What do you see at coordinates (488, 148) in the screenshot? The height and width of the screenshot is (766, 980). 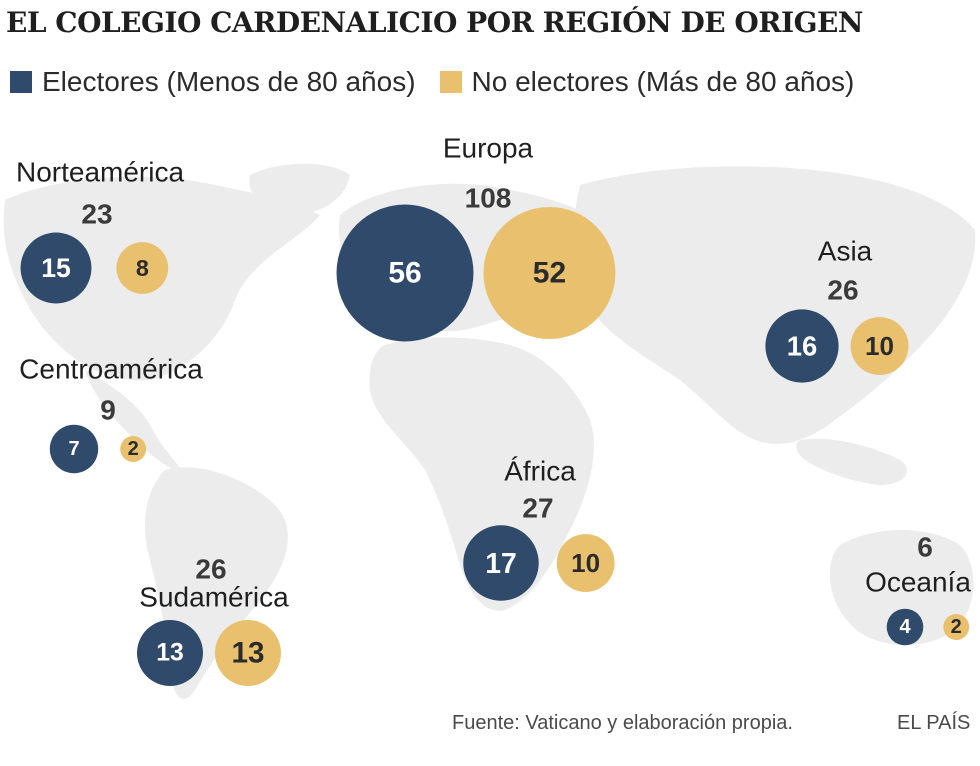 I see `region-name-europa: Europa` at bounding box center [488, 148].